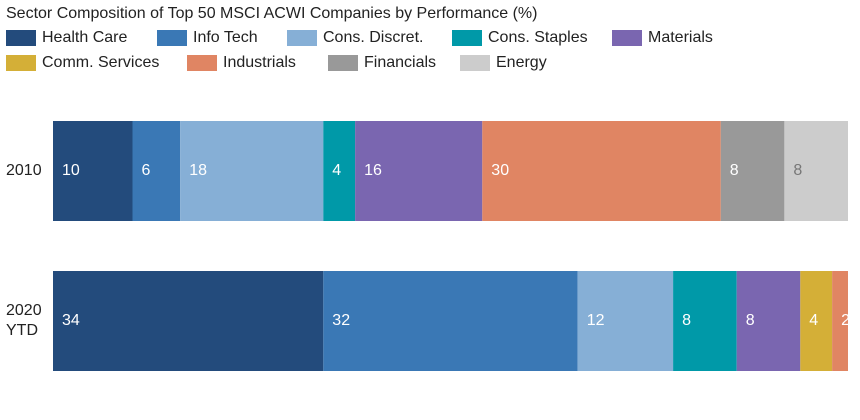 The width and height of the screenshot is (860, 420). What do you see at coordinates (24, 170) in the screenshot?
I see `category-label: 2010` at bounding box center [24, 170].